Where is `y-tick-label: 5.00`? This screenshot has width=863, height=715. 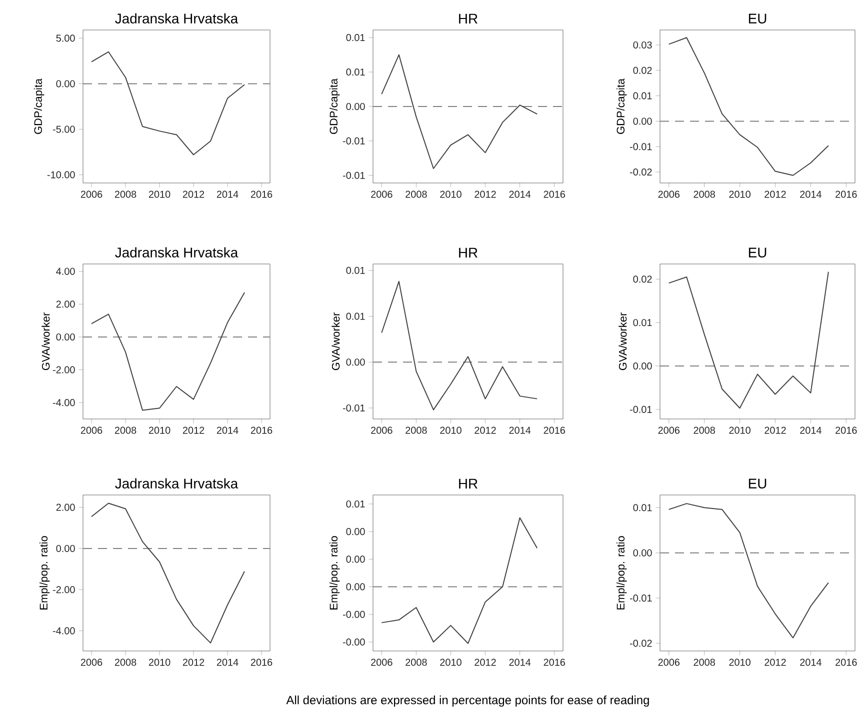
y-tick-label: 5.00 is located at coordinates (65, 38).